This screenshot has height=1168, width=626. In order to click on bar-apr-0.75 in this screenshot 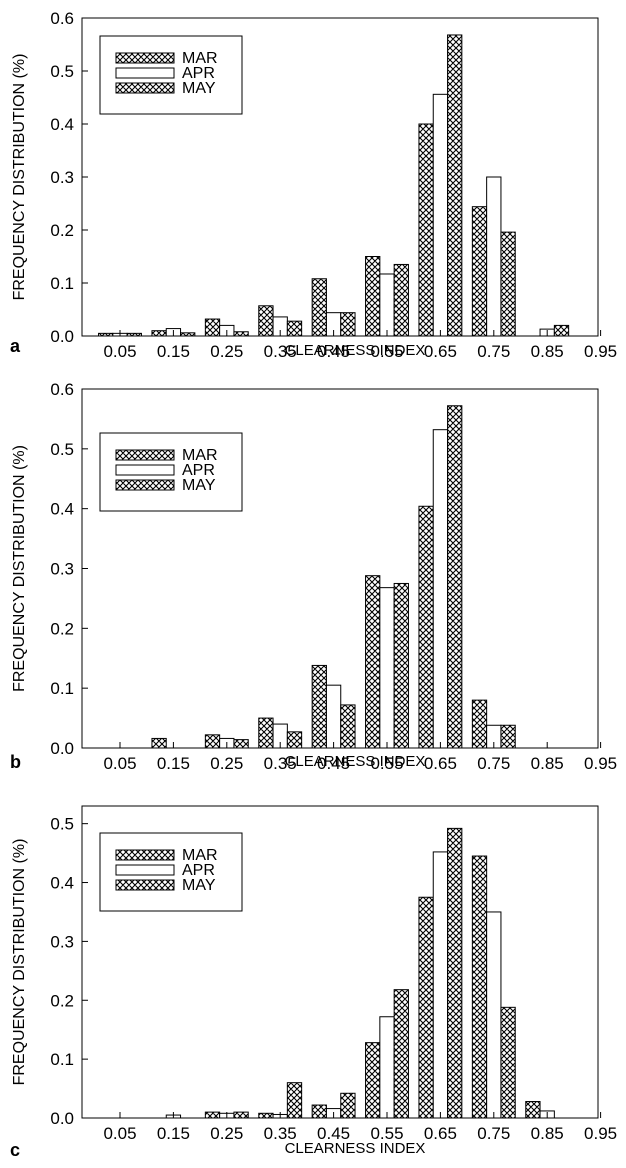, I will do `click(494, 256)`.